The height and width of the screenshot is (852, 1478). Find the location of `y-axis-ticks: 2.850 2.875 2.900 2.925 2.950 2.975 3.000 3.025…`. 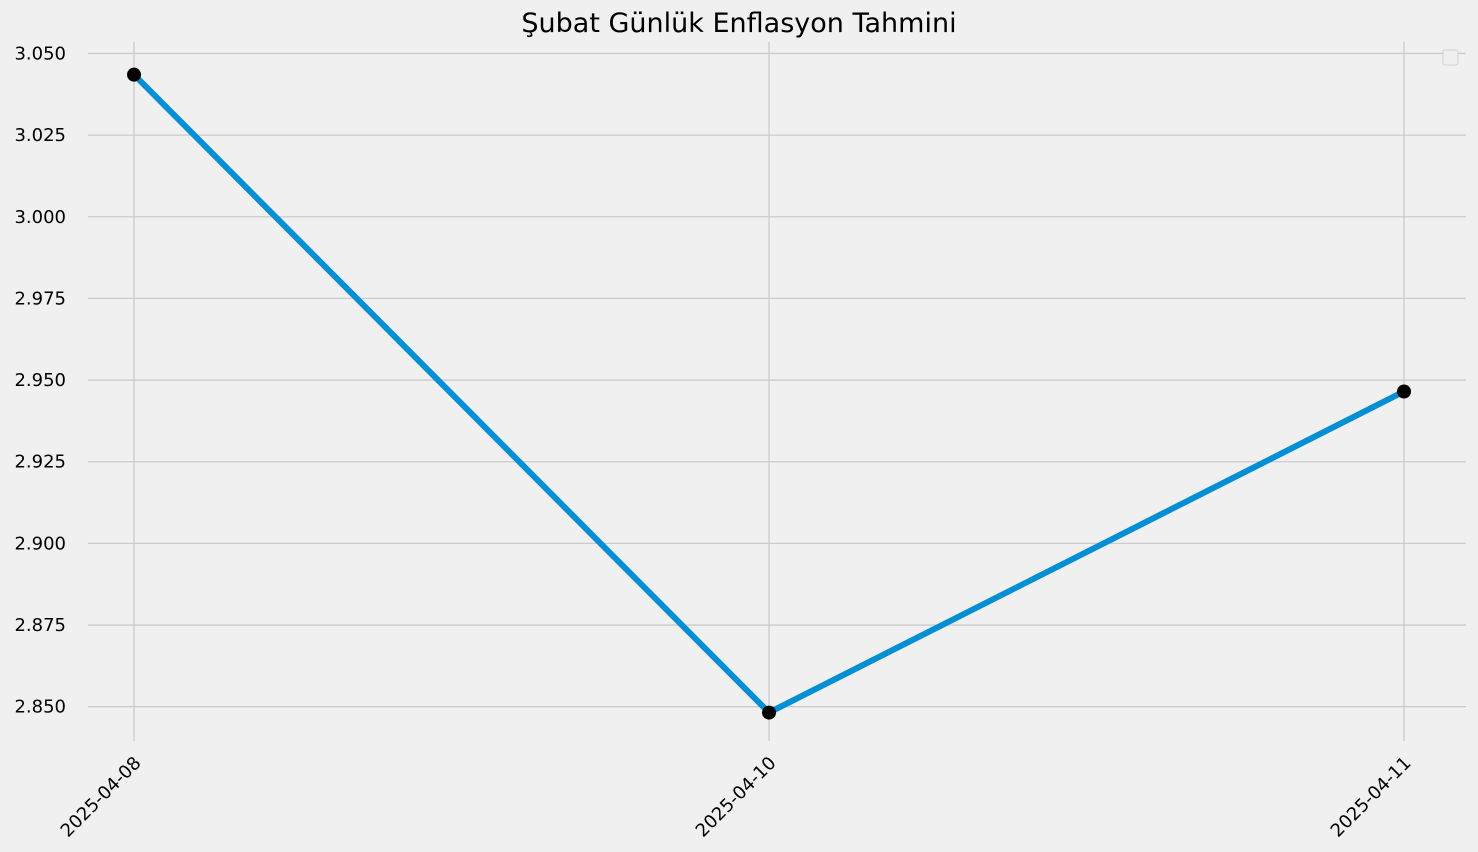

y-axis-ticks: 2.850 2.875 2.900 2.925 2.950 2.975 3.000 3.025… is located at coordinates (40, 380).